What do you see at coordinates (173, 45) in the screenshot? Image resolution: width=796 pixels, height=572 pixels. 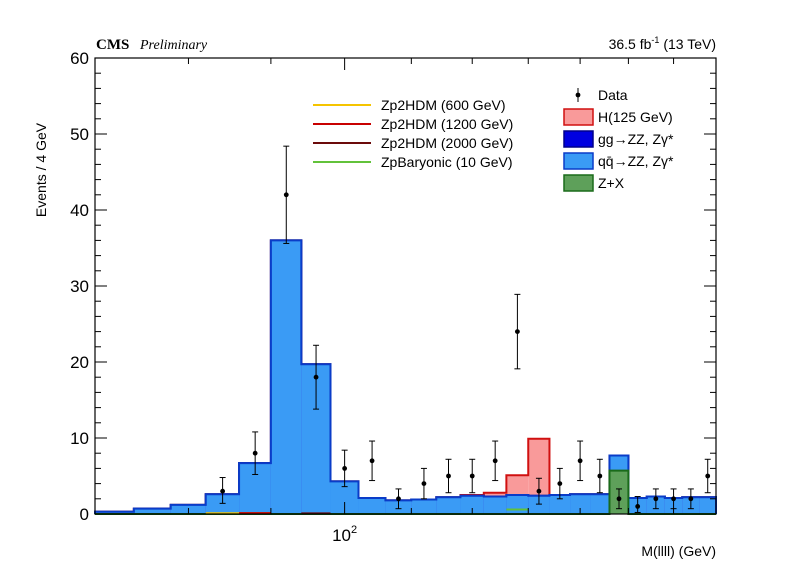 I see `preliminary-label: Preliminary` at bounding box center [173, 45].